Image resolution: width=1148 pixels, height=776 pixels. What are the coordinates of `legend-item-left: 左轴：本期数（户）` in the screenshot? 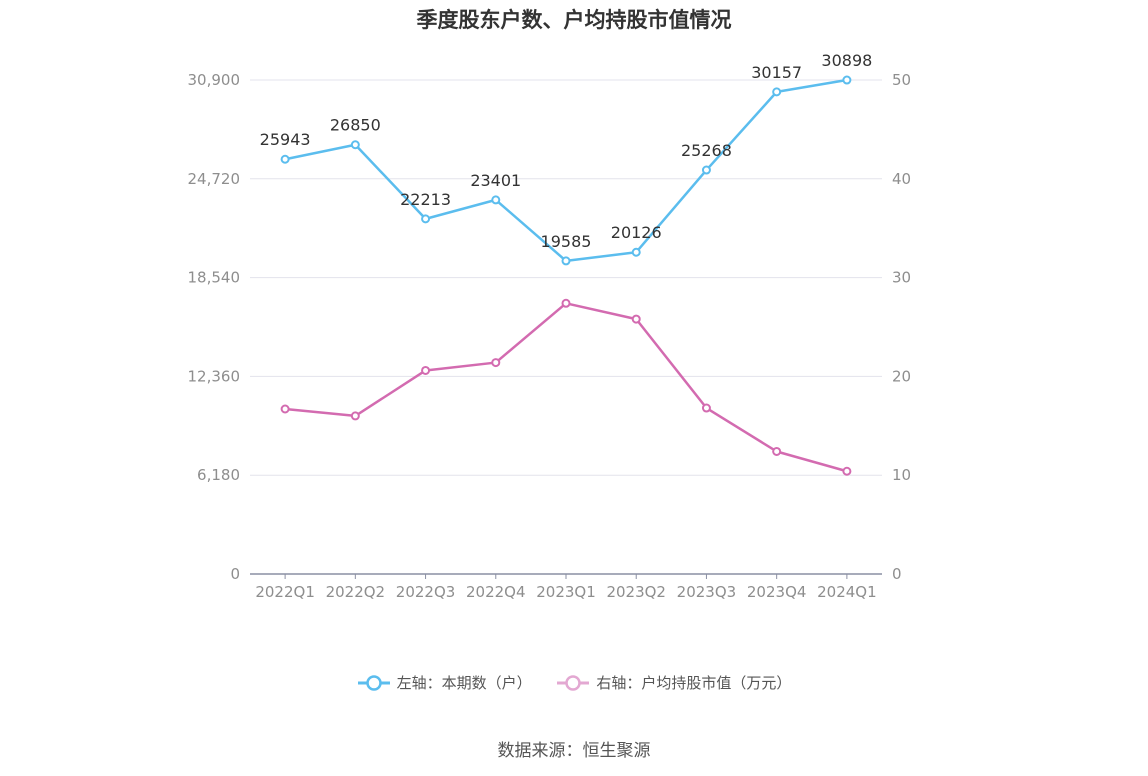 It's located at (444, 682).